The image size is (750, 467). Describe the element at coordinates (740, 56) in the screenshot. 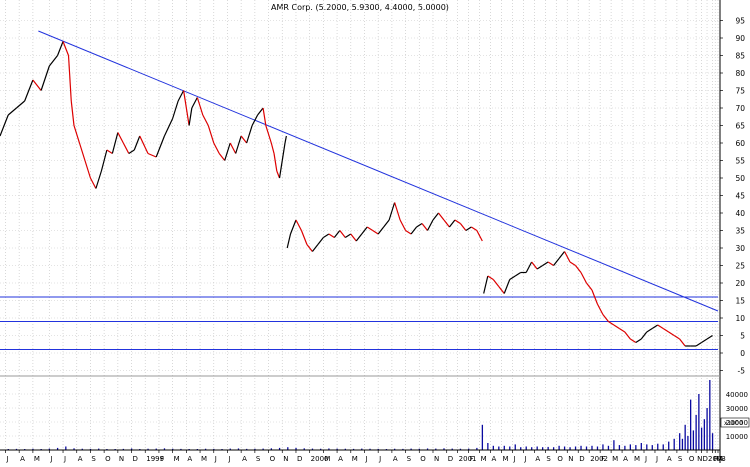

I see `y-tick-label: 85` at that location.